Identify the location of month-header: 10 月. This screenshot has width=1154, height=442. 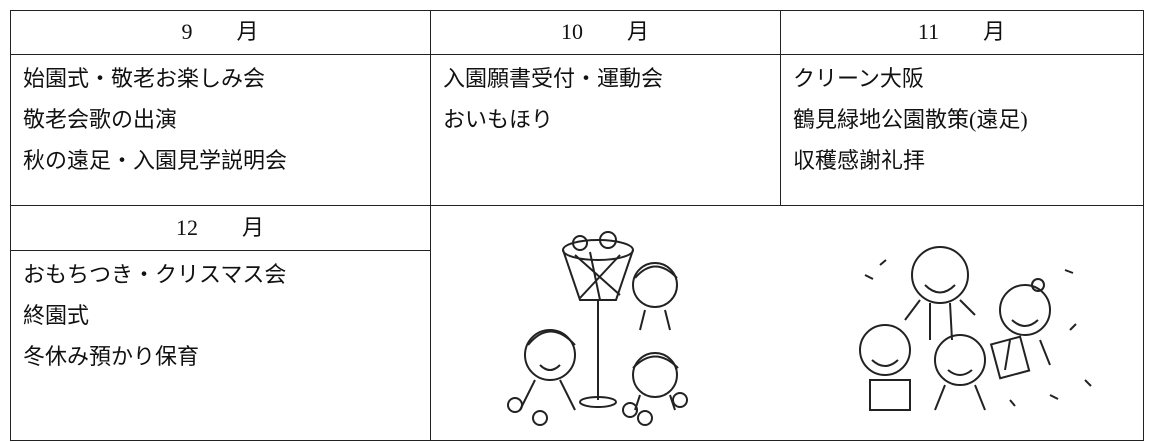
(604, 31).